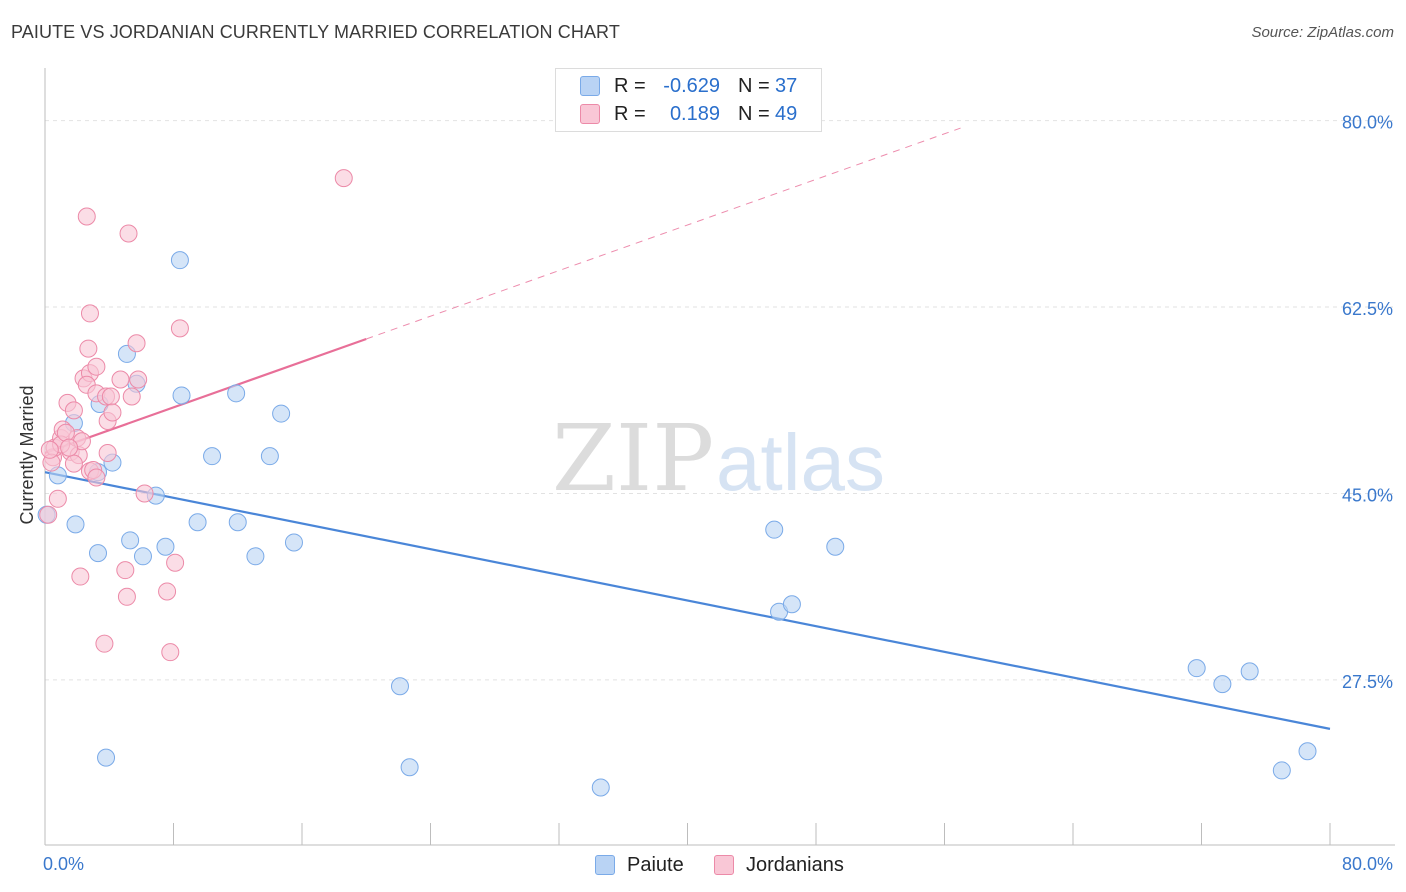 The width and height of the screenshot is (1406, 892). What do you see at coordinates (655, 864) in the screenshot?
I see `paiute-legend-label: Paiute` at bounding box center [655, 864].